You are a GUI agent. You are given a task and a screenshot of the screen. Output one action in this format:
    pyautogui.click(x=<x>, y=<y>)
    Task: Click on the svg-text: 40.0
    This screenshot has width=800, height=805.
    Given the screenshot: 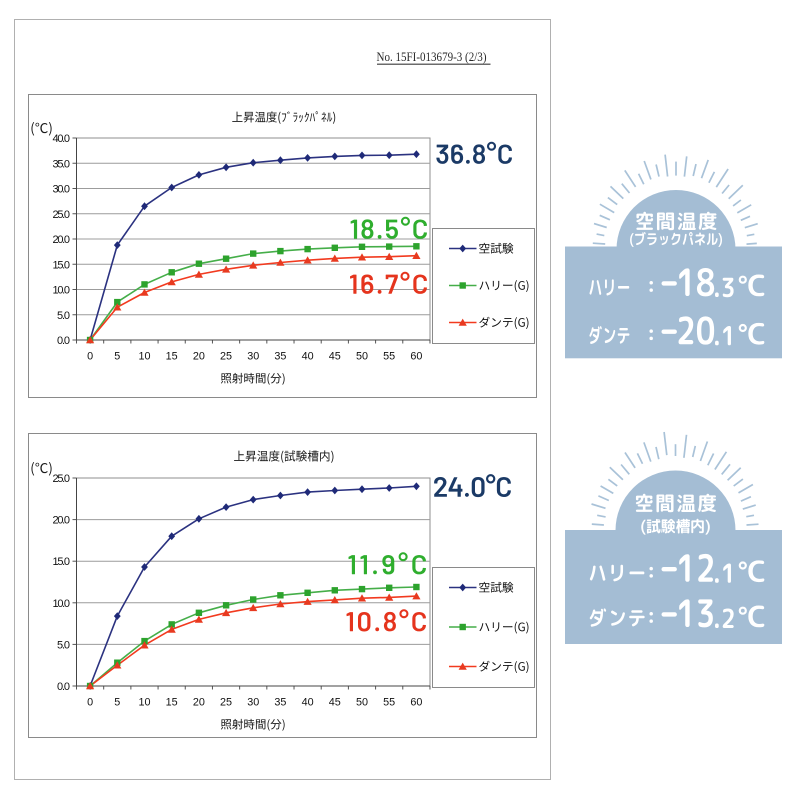 What is the action you would take?
    pyautogui.click(x=62, y=139)
    